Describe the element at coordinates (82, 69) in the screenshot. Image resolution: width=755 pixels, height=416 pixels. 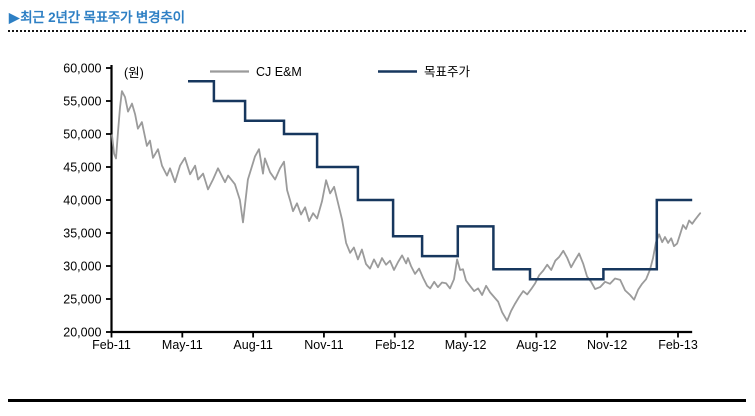
I see `y-axis-tick-label: 60,000` at that location.